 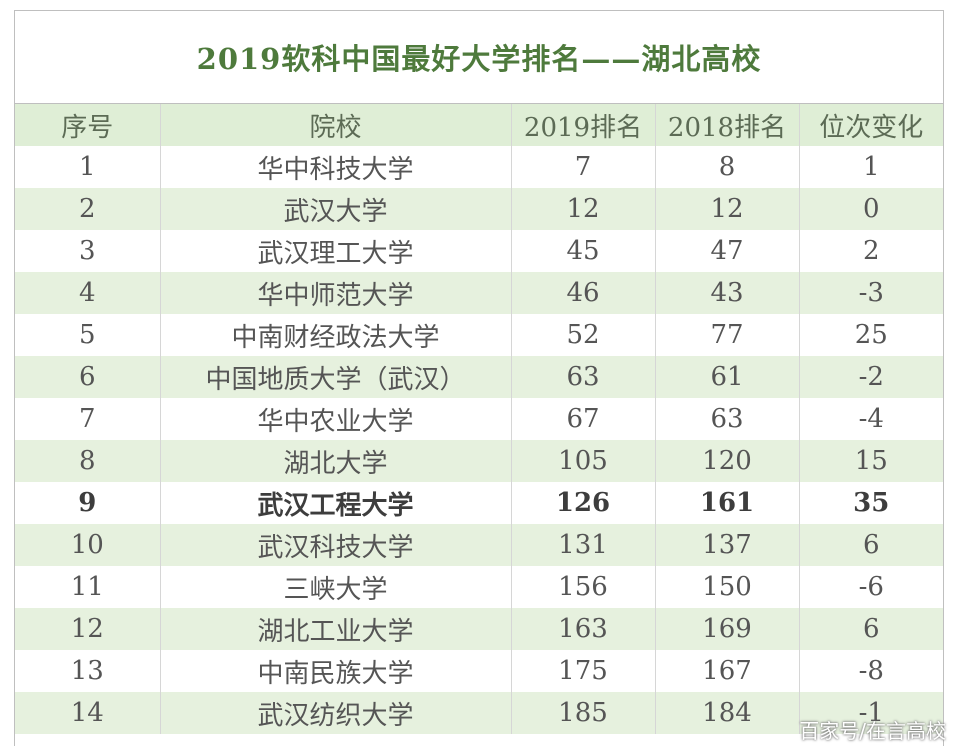 I want to click on table-row: 13 中南民族大学 175 167 -8, so click(x=479, y=671).